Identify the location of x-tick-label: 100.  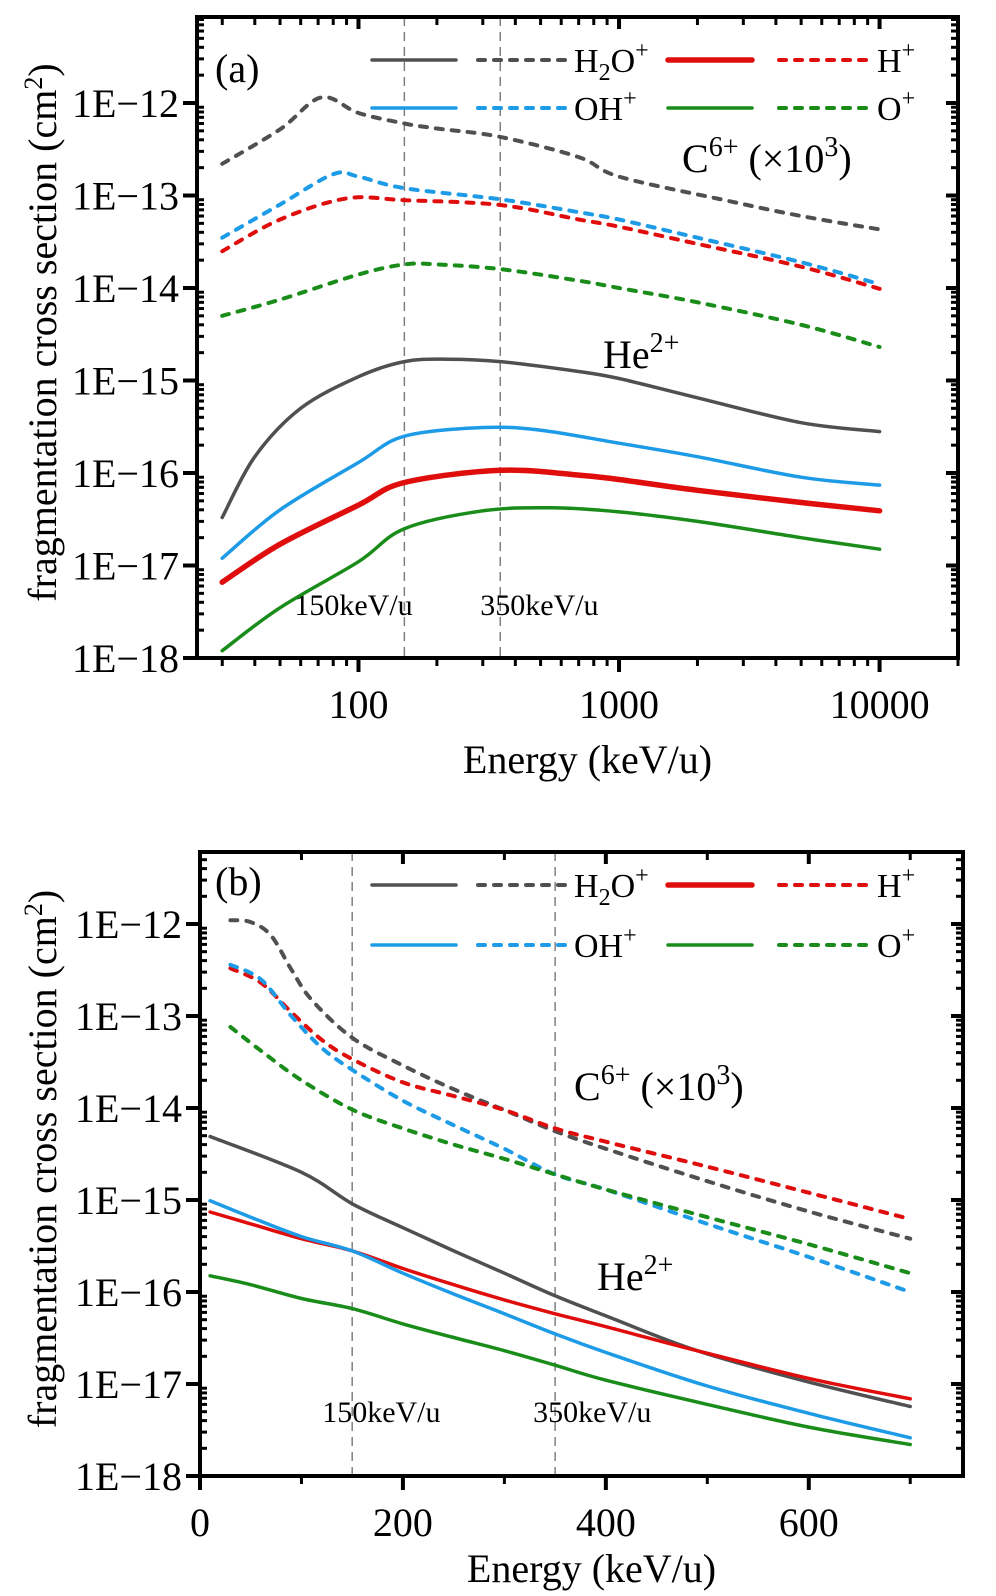
(358, 704).